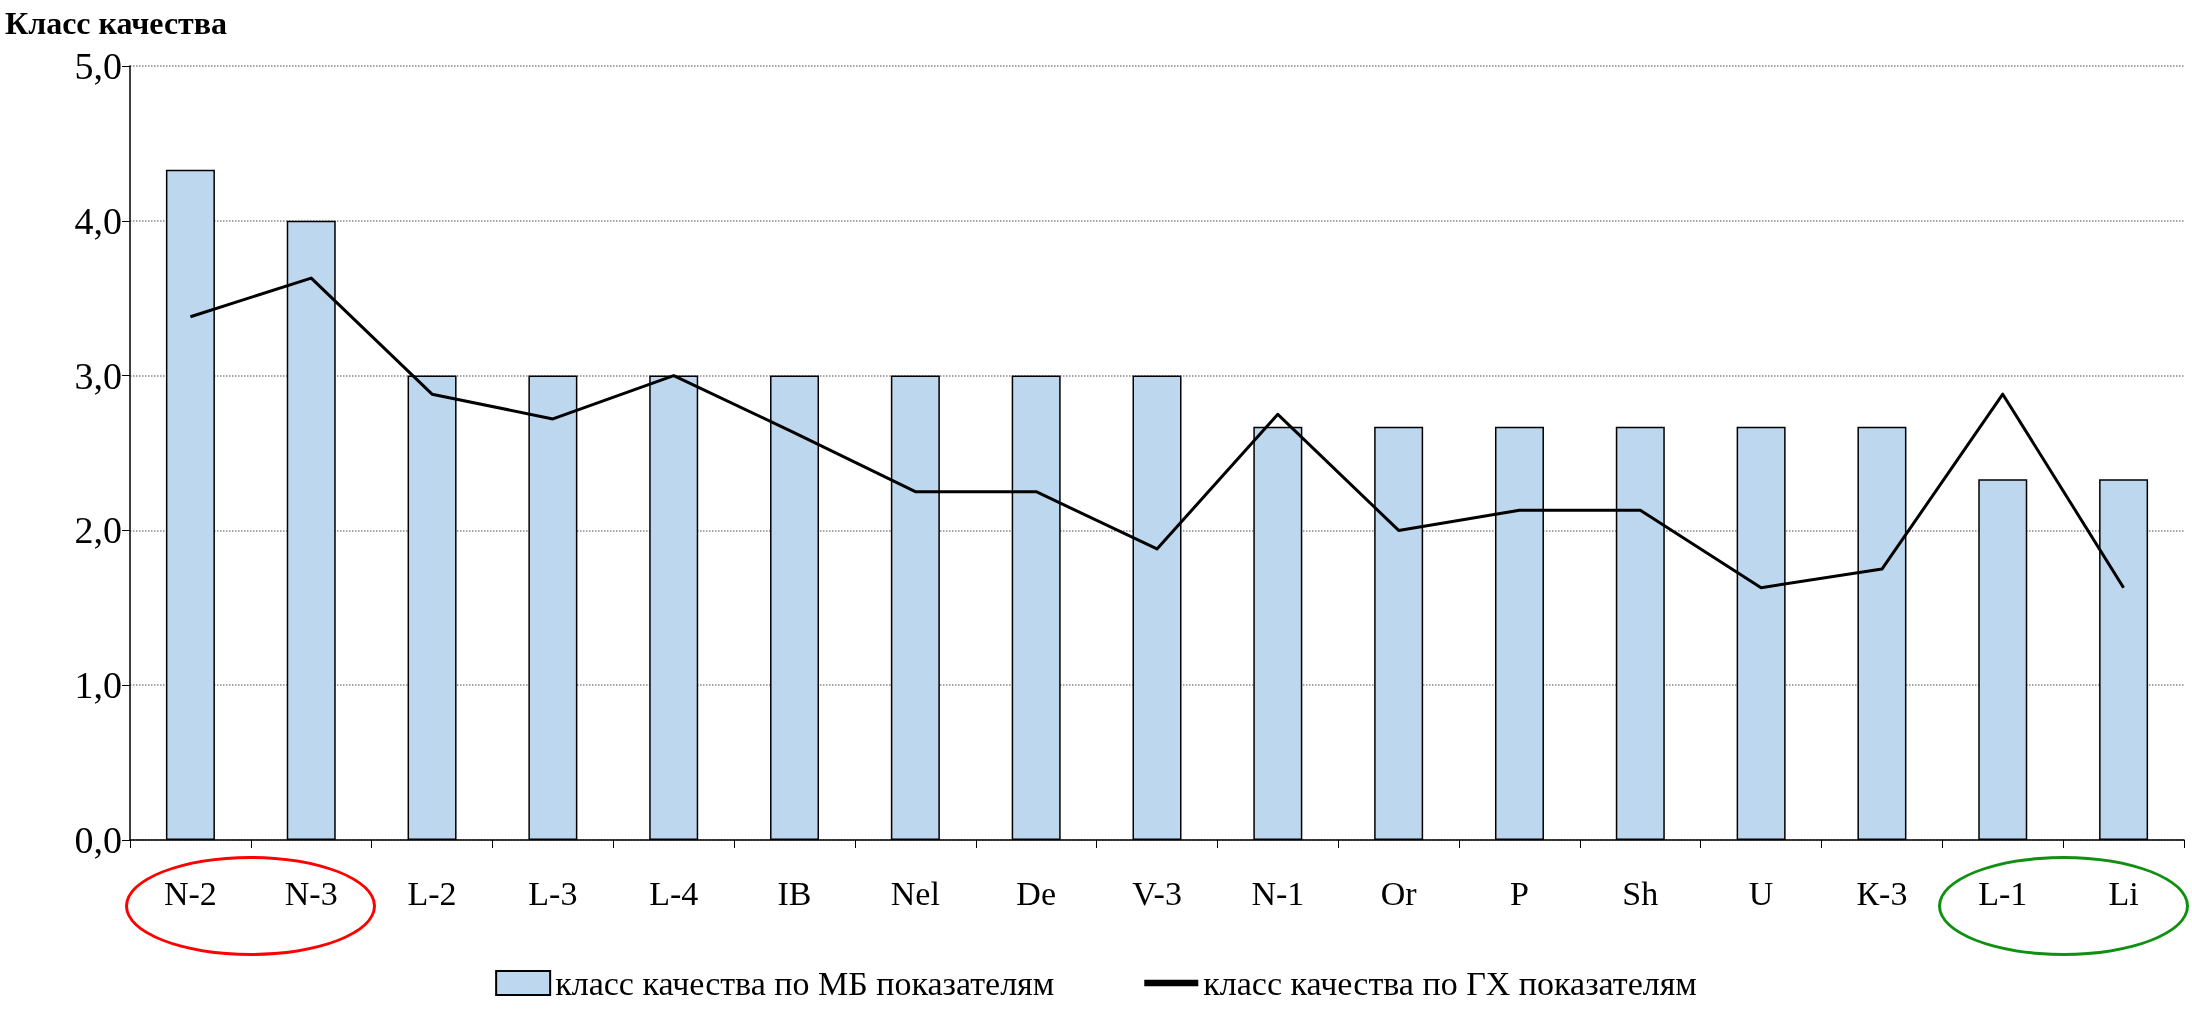  What do you see at coordinates (311, 893) in the screenshot?
I see `x-tick-label: N-3` at bounding box center [311, 893].